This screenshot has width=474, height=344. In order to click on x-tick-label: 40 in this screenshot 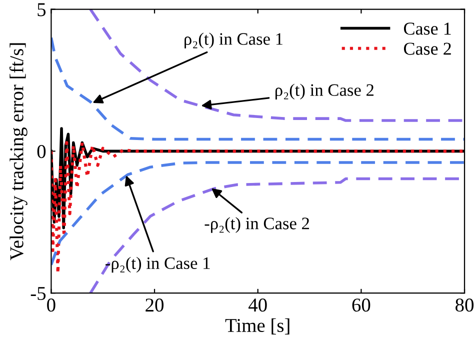, I will do `click(257, 305)`.